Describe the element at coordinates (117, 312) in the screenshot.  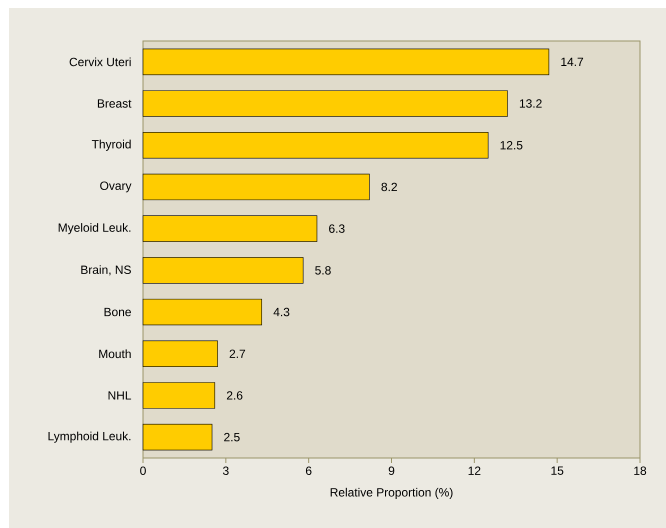
I see `y-tick-label: Bone` at that location.